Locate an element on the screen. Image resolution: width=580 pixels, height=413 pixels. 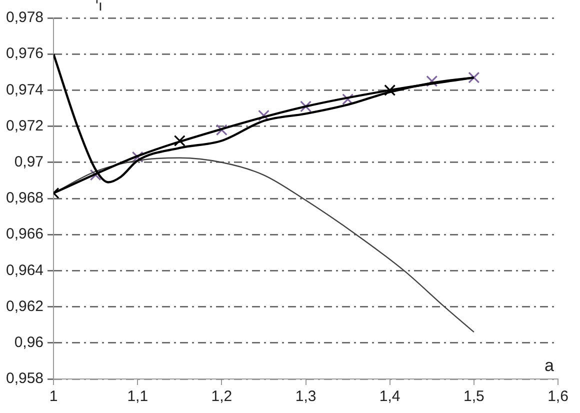
y-tick-label: 0,964 is located at coordinates (25, 270).